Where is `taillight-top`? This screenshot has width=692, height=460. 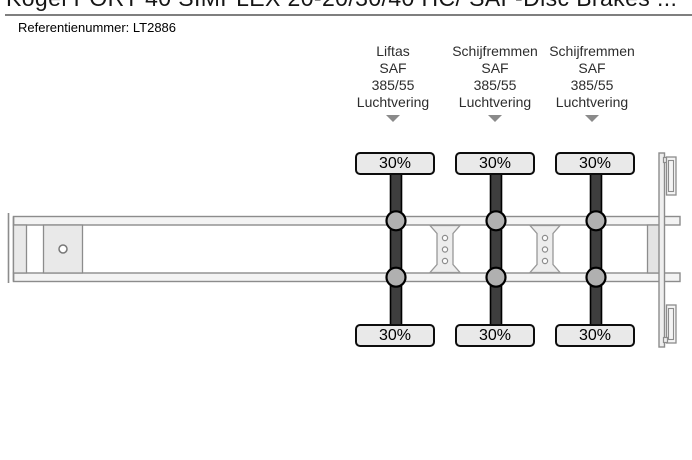
taillight-top is located at coordinates (671, 176).